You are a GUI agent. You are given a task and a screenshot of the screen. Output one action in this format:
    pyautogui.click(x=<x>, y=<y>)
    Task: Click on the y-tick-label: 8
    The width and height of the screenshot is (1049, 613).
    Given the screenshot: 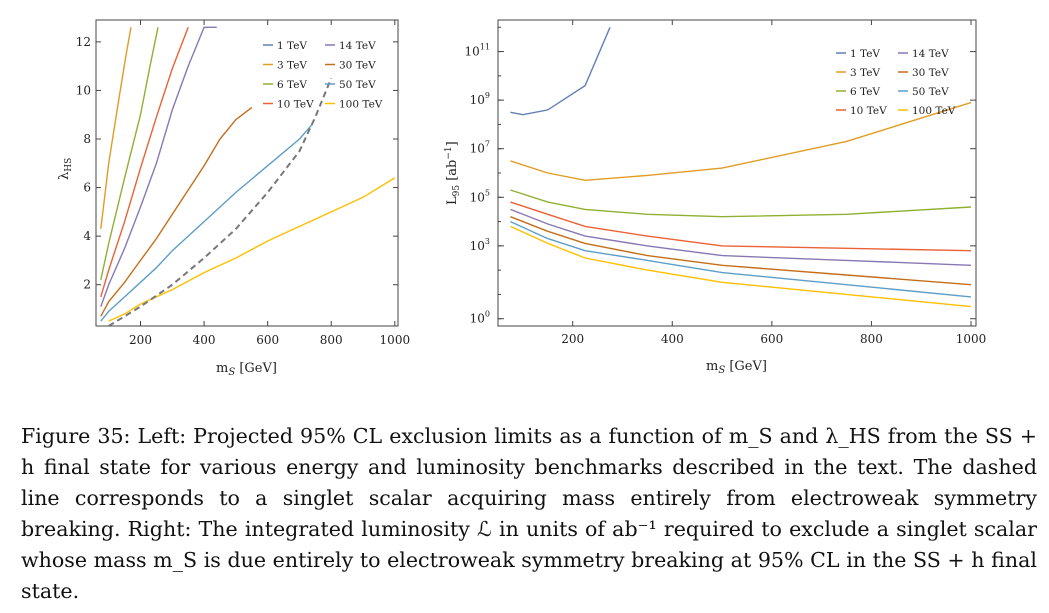 What is the action you would take?
    pyautogui.click(x=87, y=139)
    